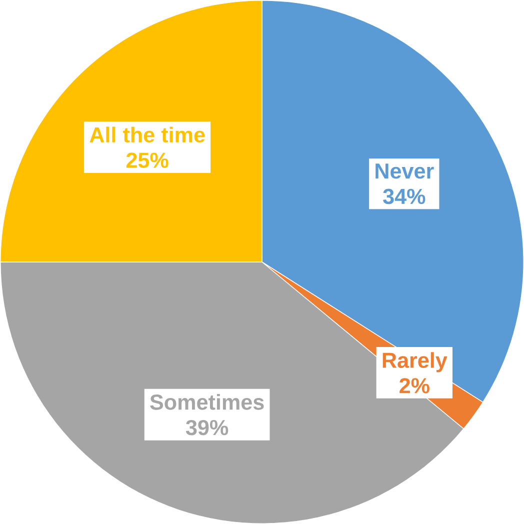 This screenshot has height=524, width=524. Describe the element at coordinates (207, 428) in the screenshot. I see `data-label: 39%` at that location.